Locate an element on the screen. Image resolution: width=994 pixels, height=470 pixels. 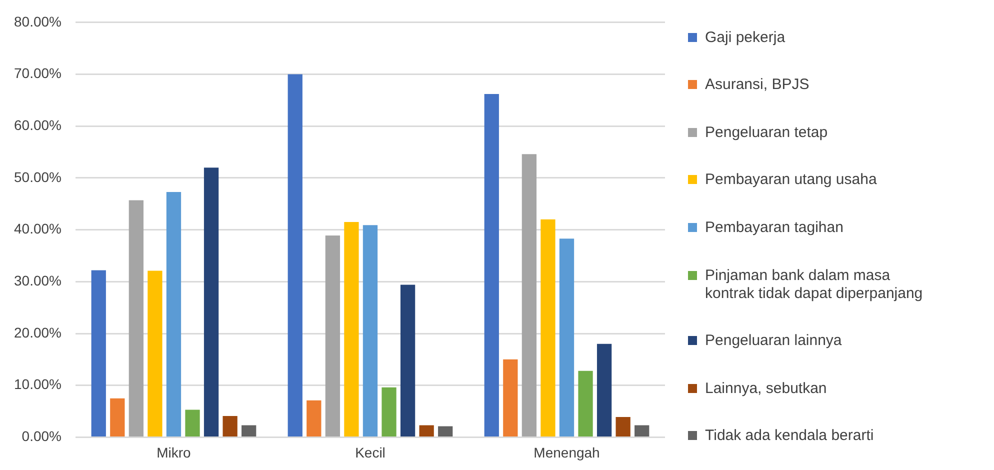
legend-label: Pengeluaran lainnya is located at coordinates (774, 341).